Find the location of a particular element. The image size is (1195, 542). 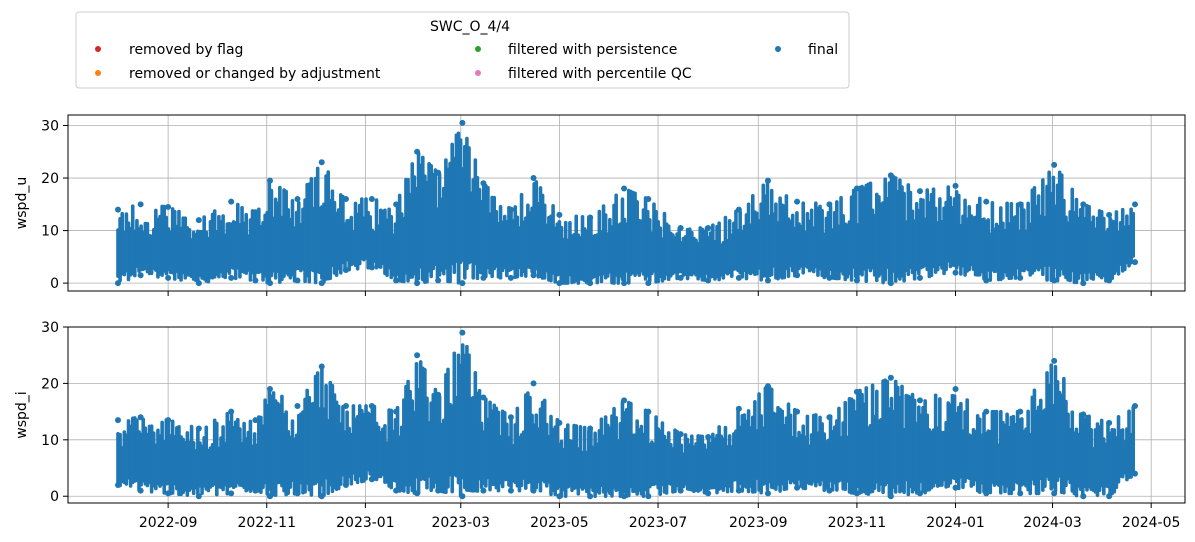

x-tick-label: 2022-09 is located at coordinates (168, 523).